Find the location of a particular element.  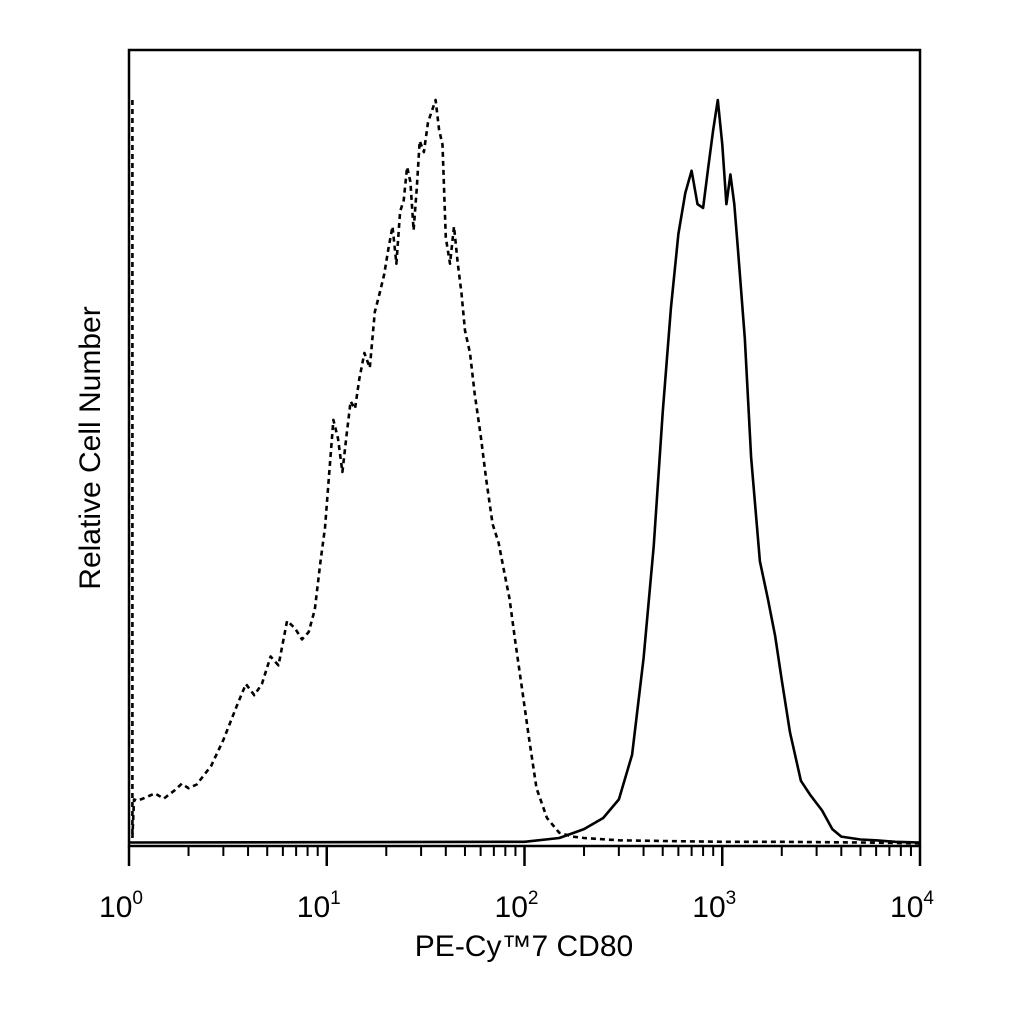

y-axis-label: Relative Cell Number is located at coordinates (90, 447).